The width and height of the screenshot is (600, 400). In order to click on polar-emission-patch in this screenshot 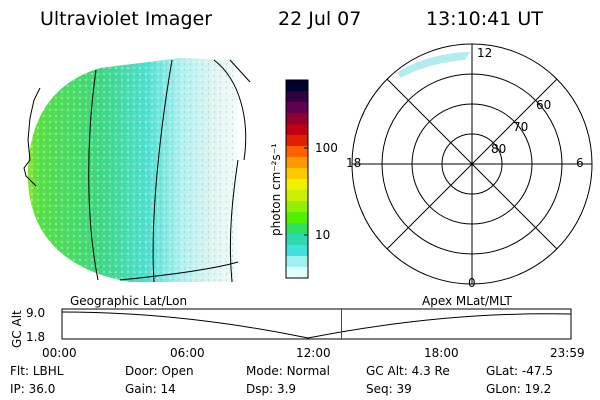, I will do `click(434, 65)`.